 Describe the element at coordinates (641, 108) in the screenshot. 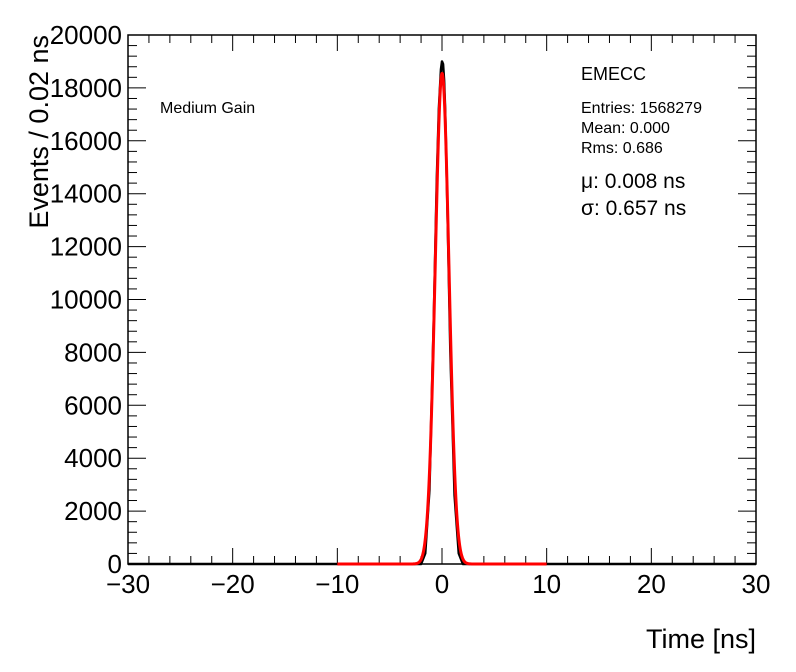

I see `entries-label: Entries: 1568279` at that location.